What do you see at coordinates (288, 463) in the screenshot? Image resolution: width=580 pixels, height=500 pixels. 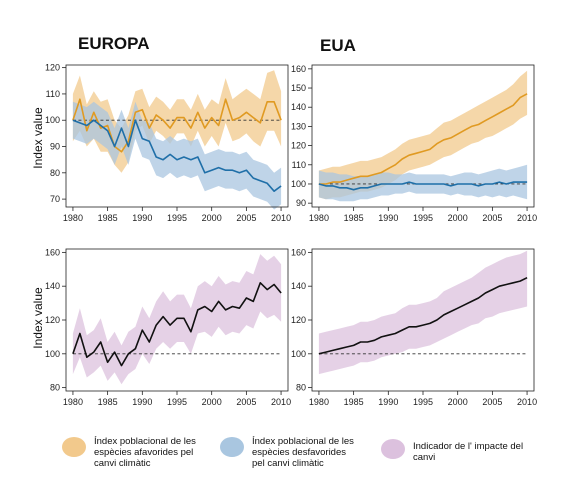 I see `legend-label-disfavoured-3: pel canvi climàtic` at bounding box center [288, 463].